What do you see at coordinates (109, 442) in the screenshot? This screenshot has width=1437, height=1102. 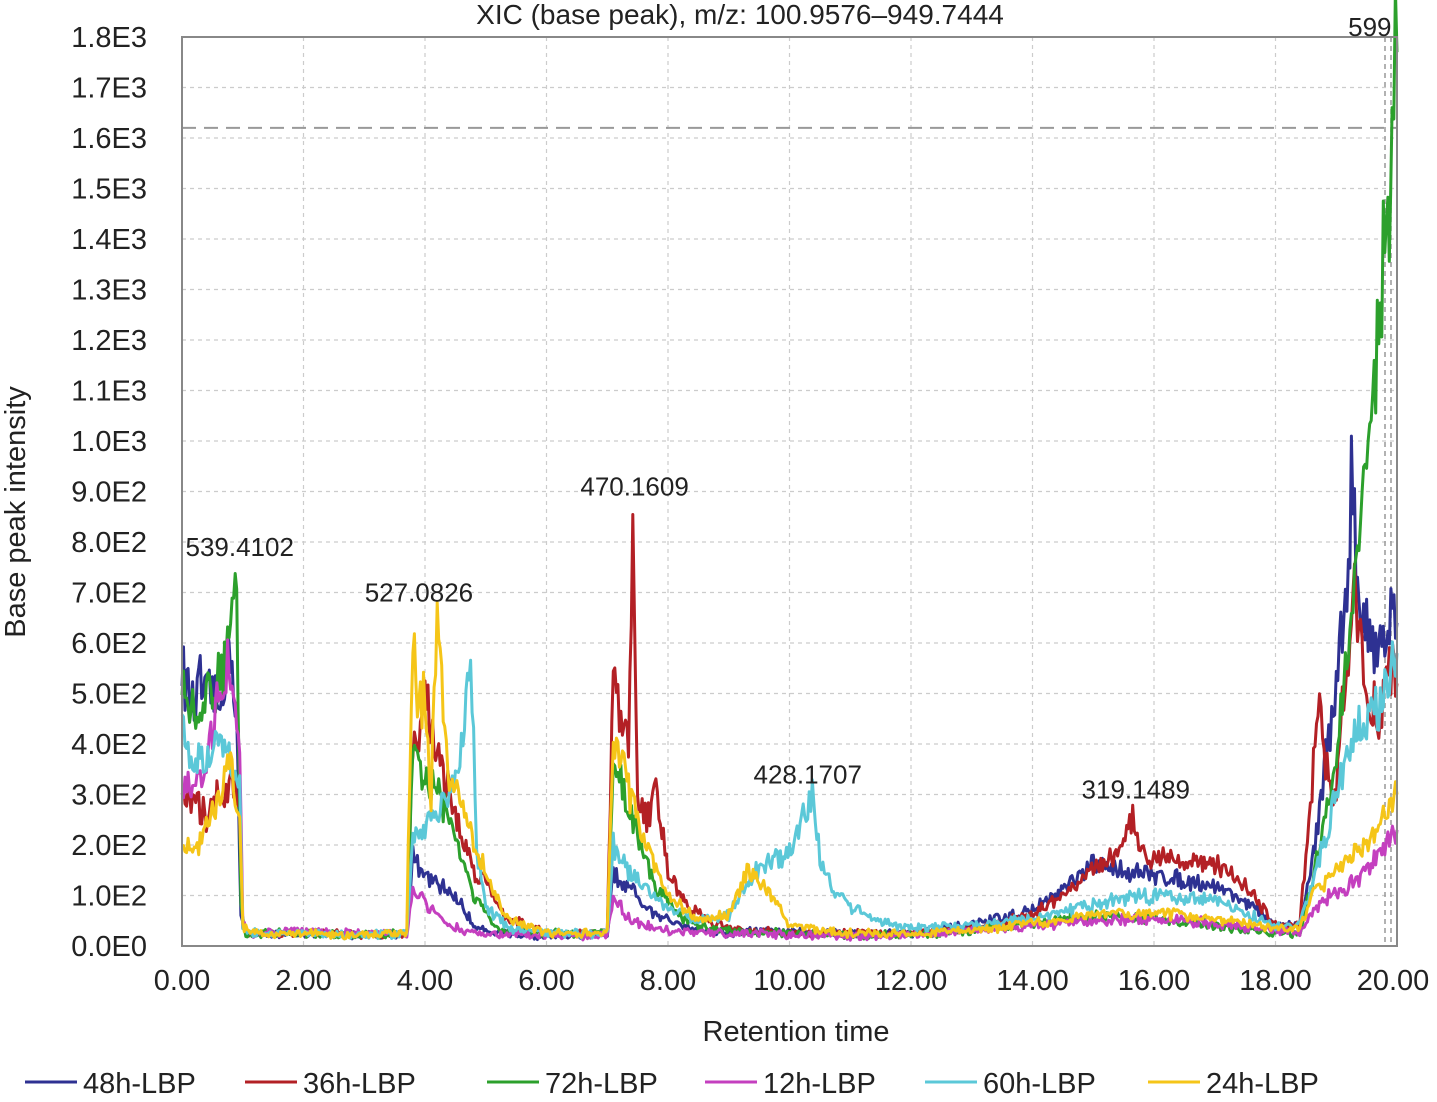 I see `y-tick-label: 1.0E3` at bounding box center [109, 442].